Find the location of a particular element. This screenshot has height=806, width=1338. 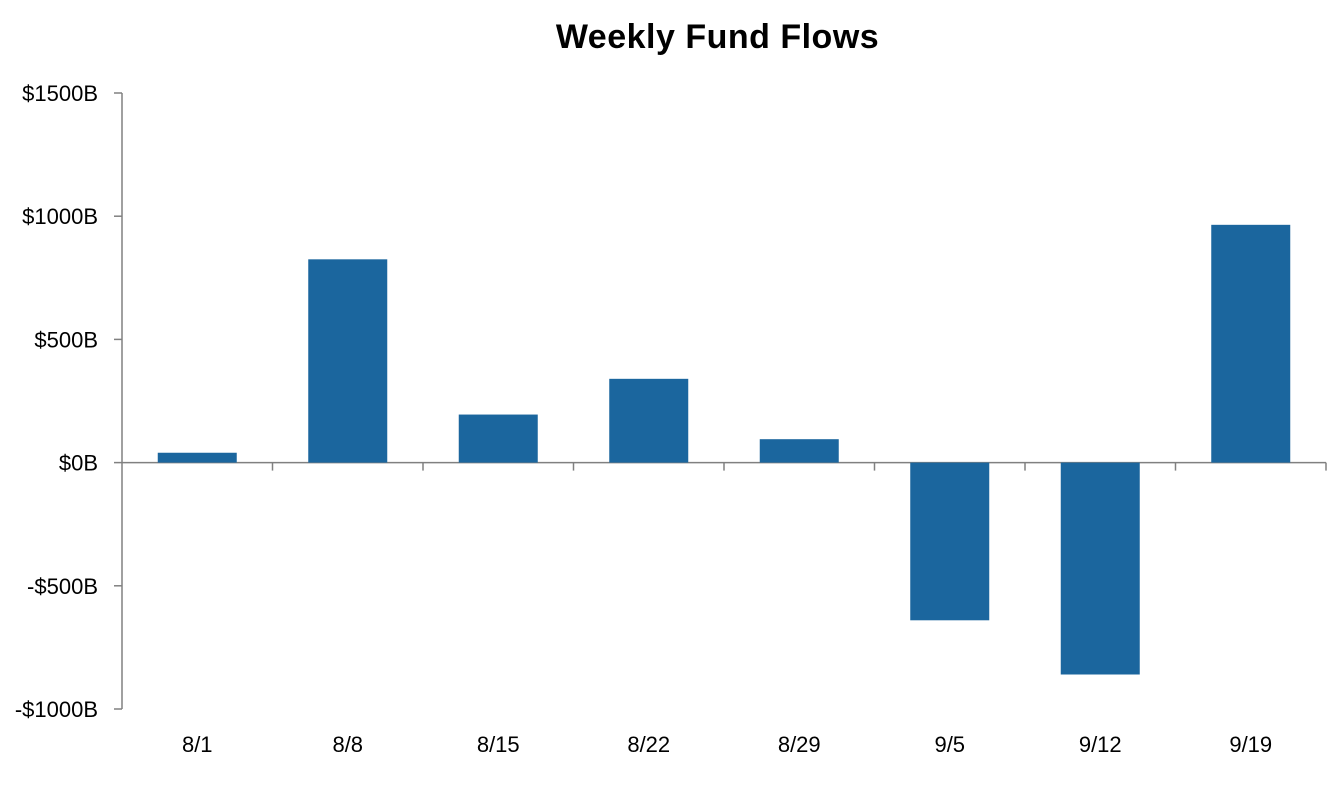

x-tick-label: 9/19 is located at coordinates (1250, 744).